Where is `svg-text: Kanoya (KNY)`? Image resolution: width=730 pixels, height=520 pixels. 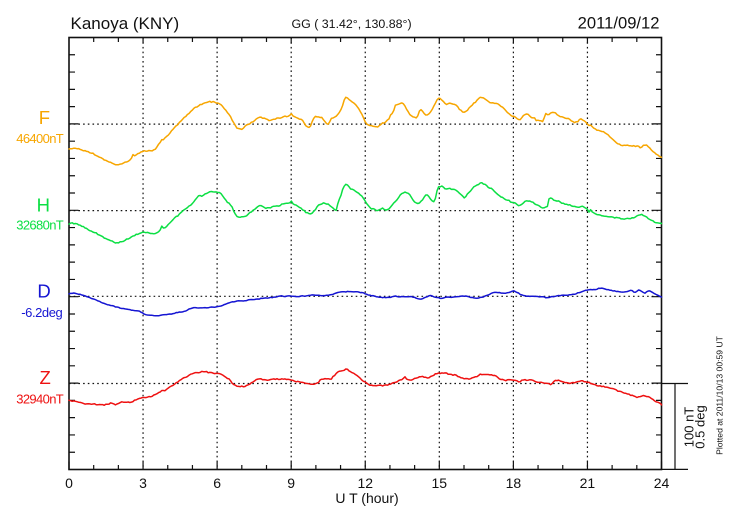 svg-text: Kanoya (KNY) is located at coordinates (125, 23).